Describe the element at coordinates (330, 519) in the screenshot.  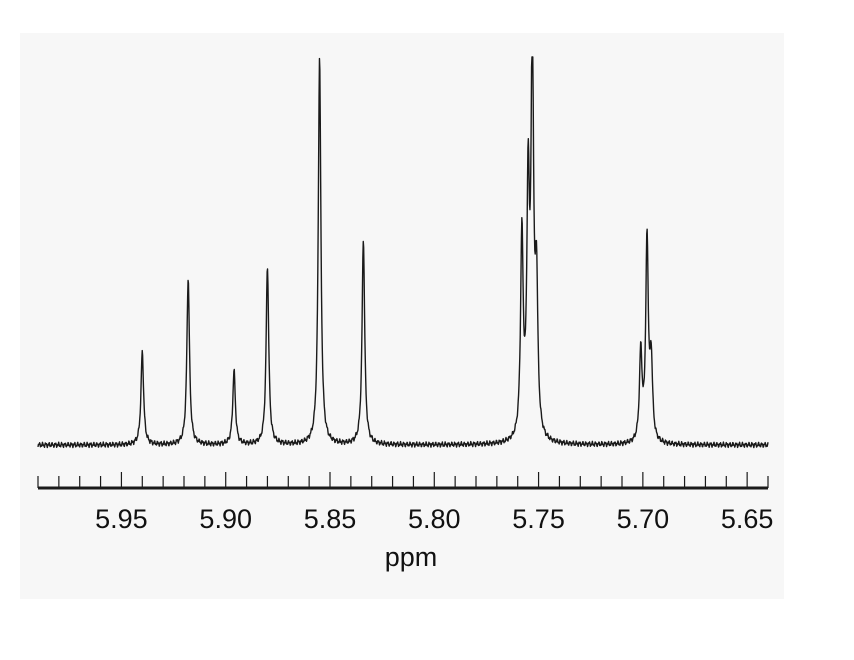
I see `x-tick-label: 5.85` at that location.